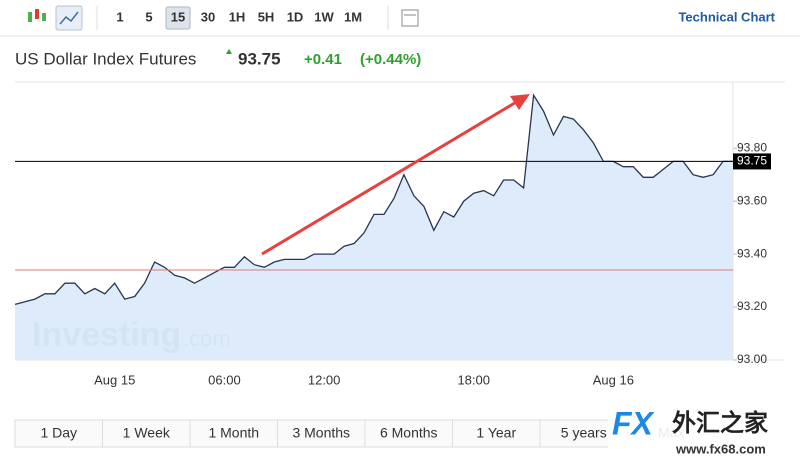  Describe the element at coordinates (584, 433) in the screenshot. I see `range-button: 5 years` at that location.